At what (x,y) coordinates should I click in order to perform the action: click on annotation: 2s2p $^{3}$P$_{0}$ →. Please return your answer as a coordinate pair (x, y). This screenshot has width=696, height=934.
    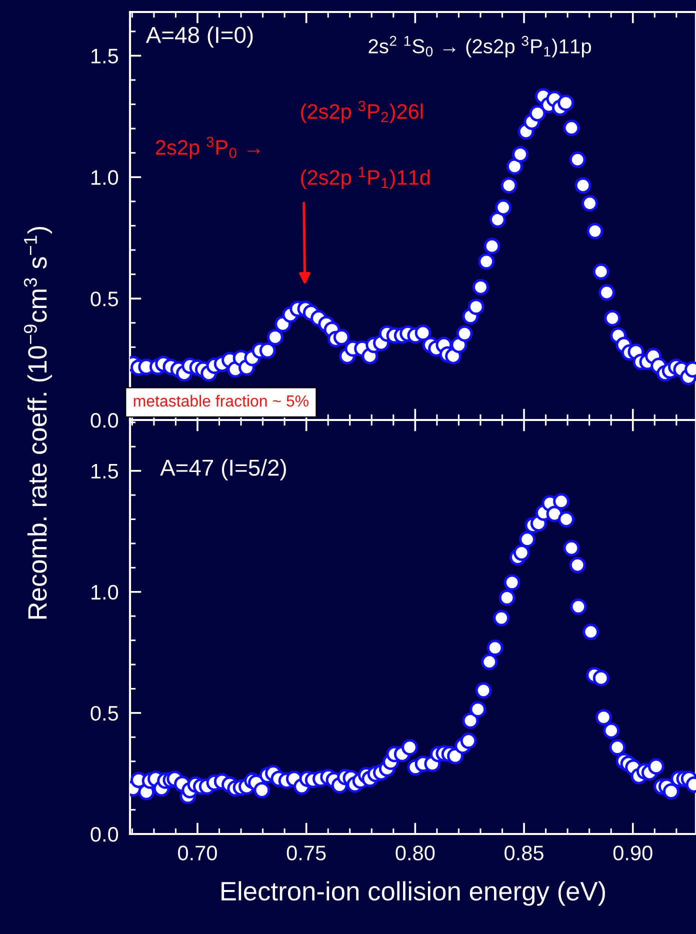
    Looking at the image, I should click on (208, 147).